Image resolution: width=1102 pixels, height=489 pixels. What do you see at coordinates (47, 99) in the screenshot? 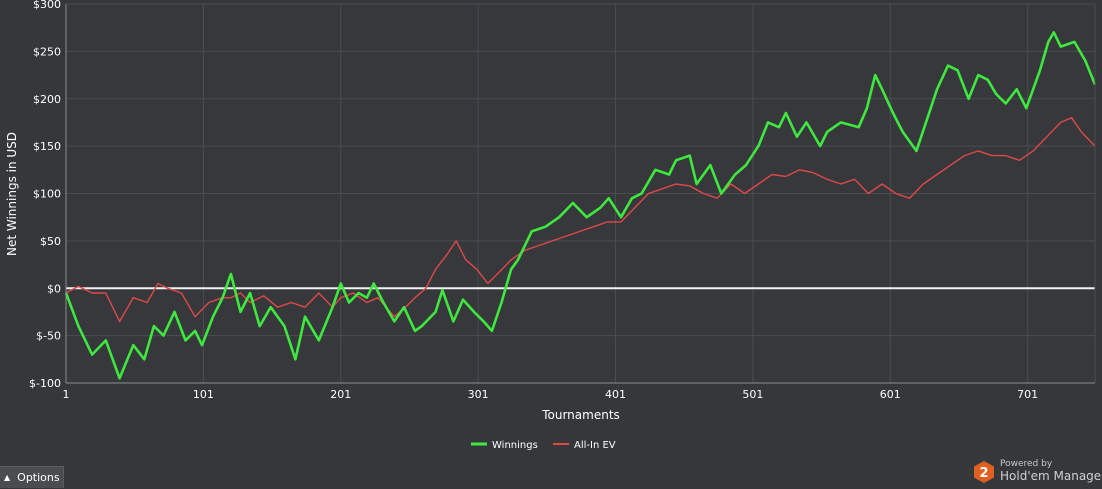
I see `y-tick-label: $200` at bounding box center [47, 99].